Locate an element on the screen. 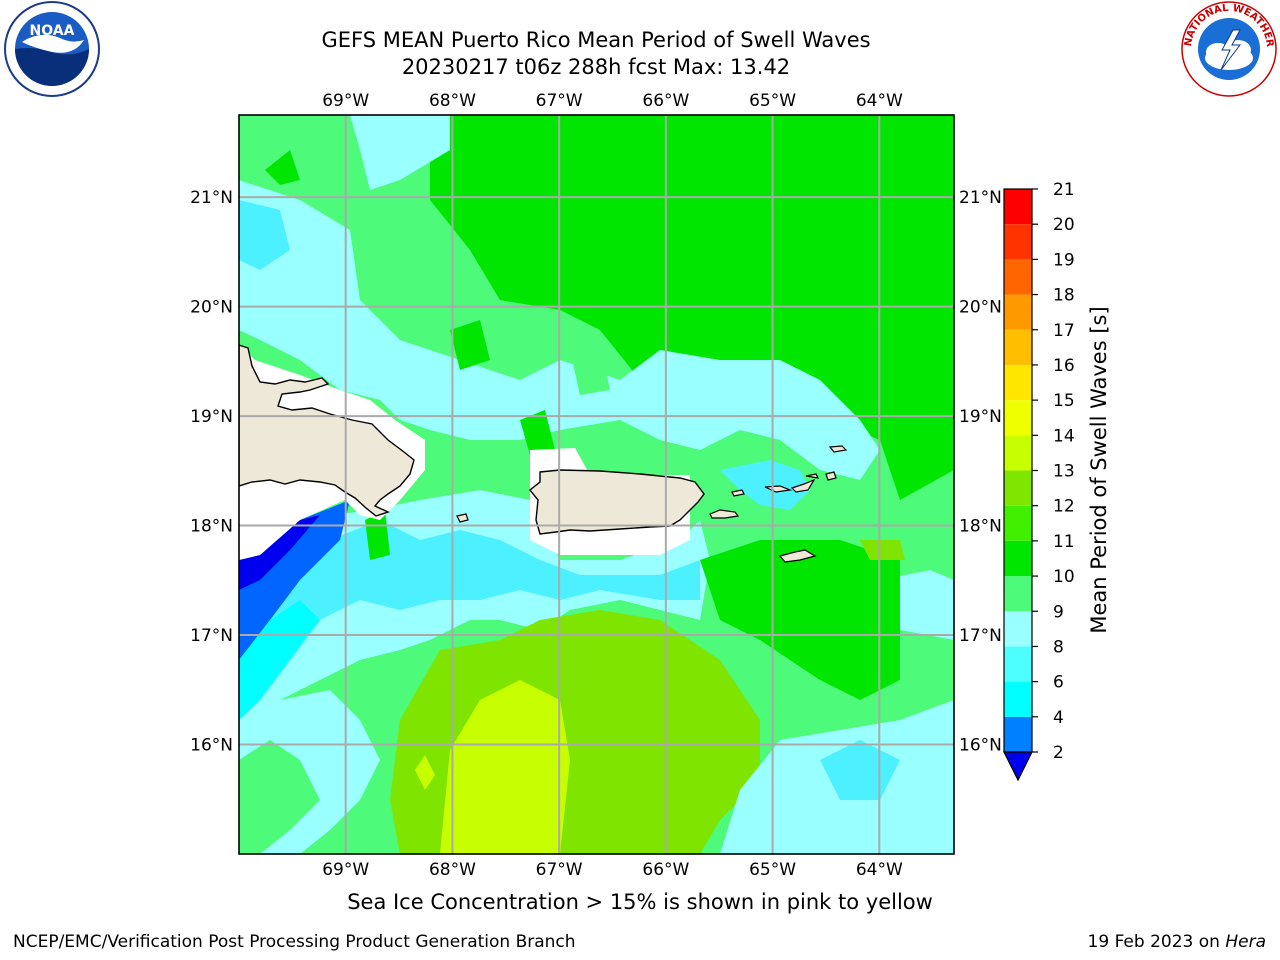 Image resolution: width=1280 pixels, height=960 pixels. lon-label-top: 67°W is located at coordinates (559, 101).